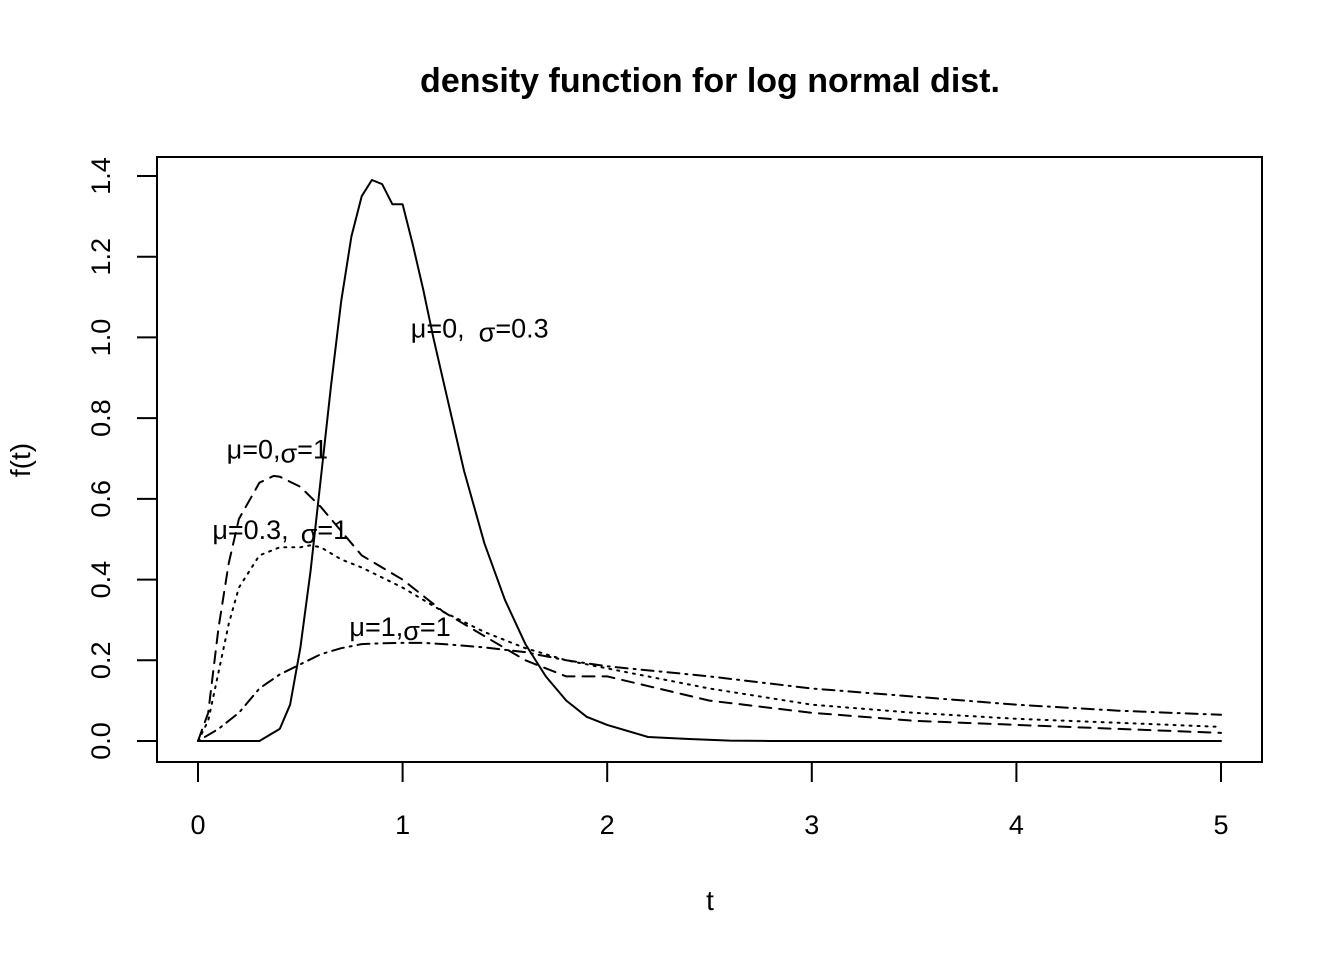 This screenshot has height=960, width=1344. What do you see at coordinates (811, 825) in the screenshot?
I see `x-tick-label: 3` at bounding box center [811, 825].